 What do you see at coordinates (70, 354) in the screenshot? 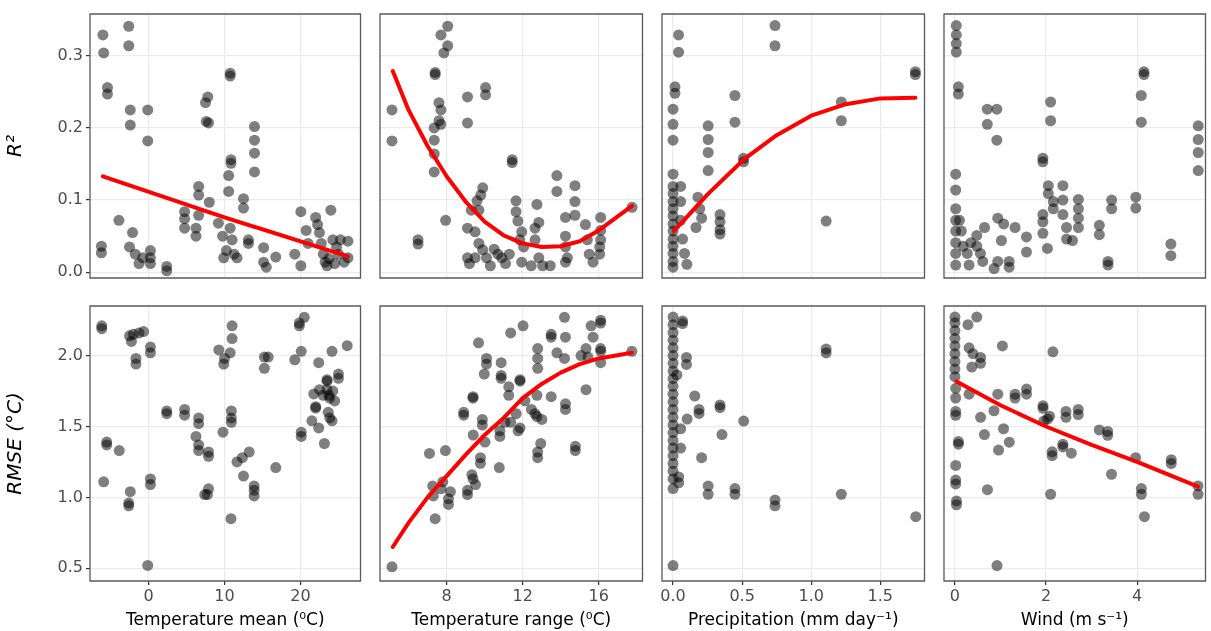
I see `y-tick-label: 2.0` at bounding box center [70, 354].